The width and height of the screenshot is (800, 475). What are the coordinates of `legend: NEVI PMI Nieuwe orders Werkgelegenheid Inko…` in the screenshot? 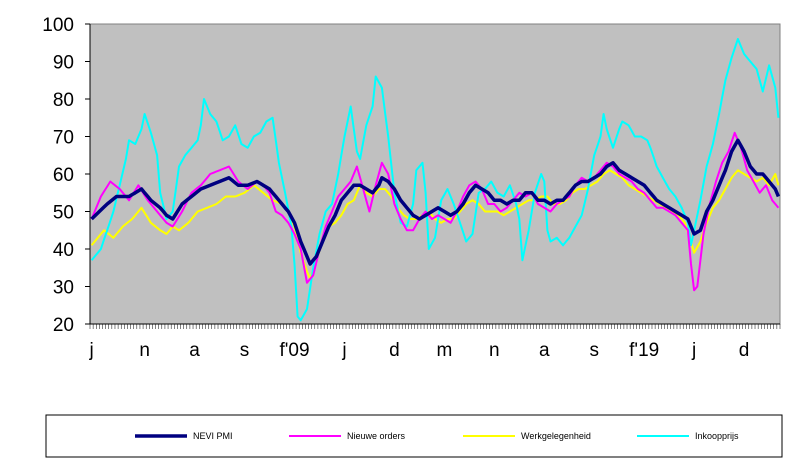 It's located at (414, 436).